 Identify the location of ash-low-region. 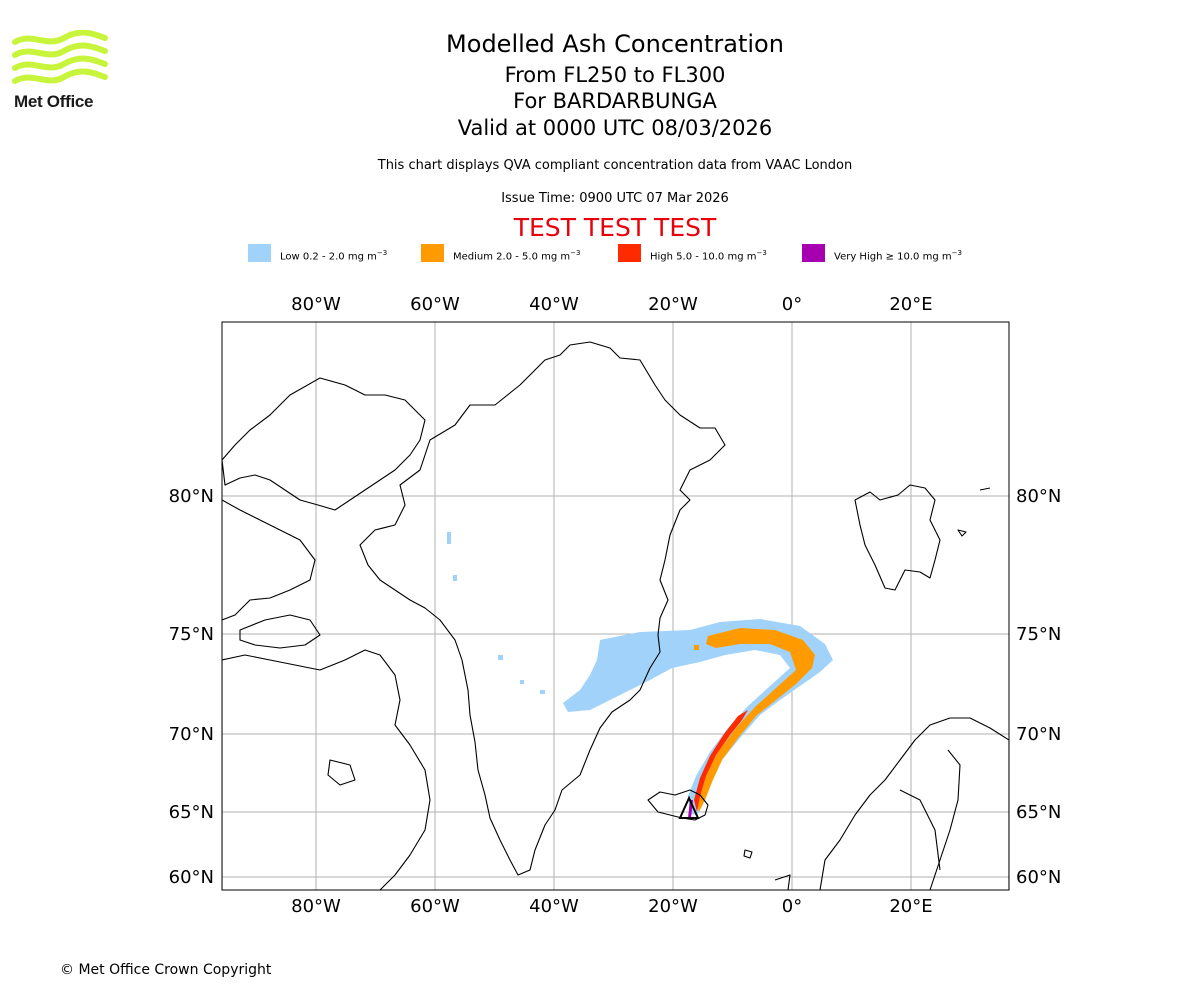
(640, 673).